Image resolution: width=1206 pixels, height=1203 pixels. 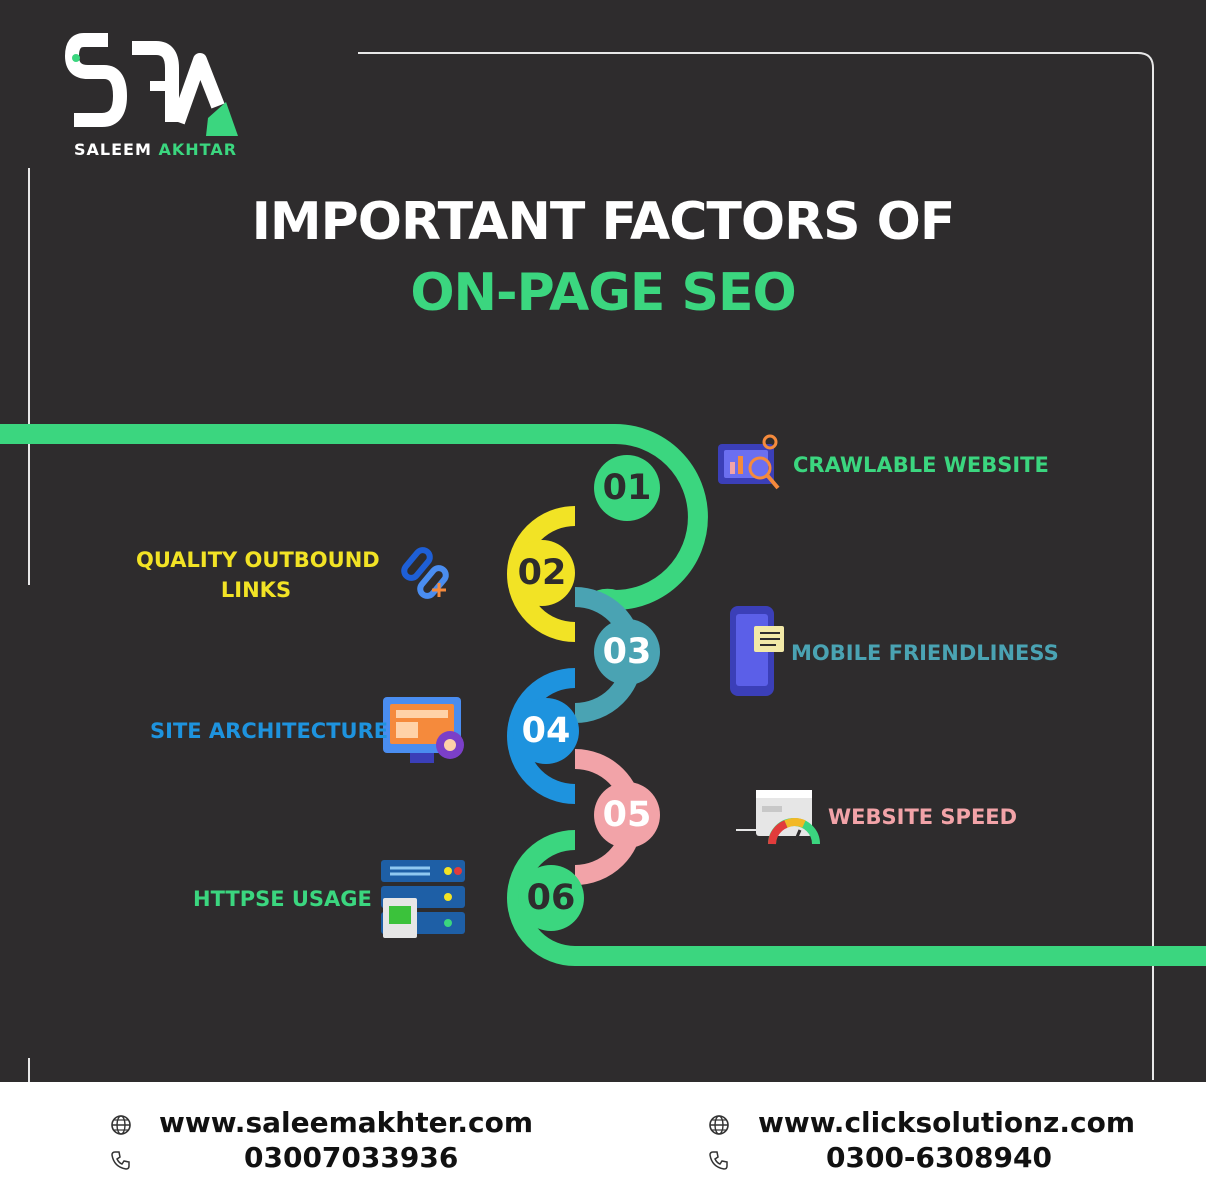 I want to click on factor-number-06: 06, so click(x=551, y=898).